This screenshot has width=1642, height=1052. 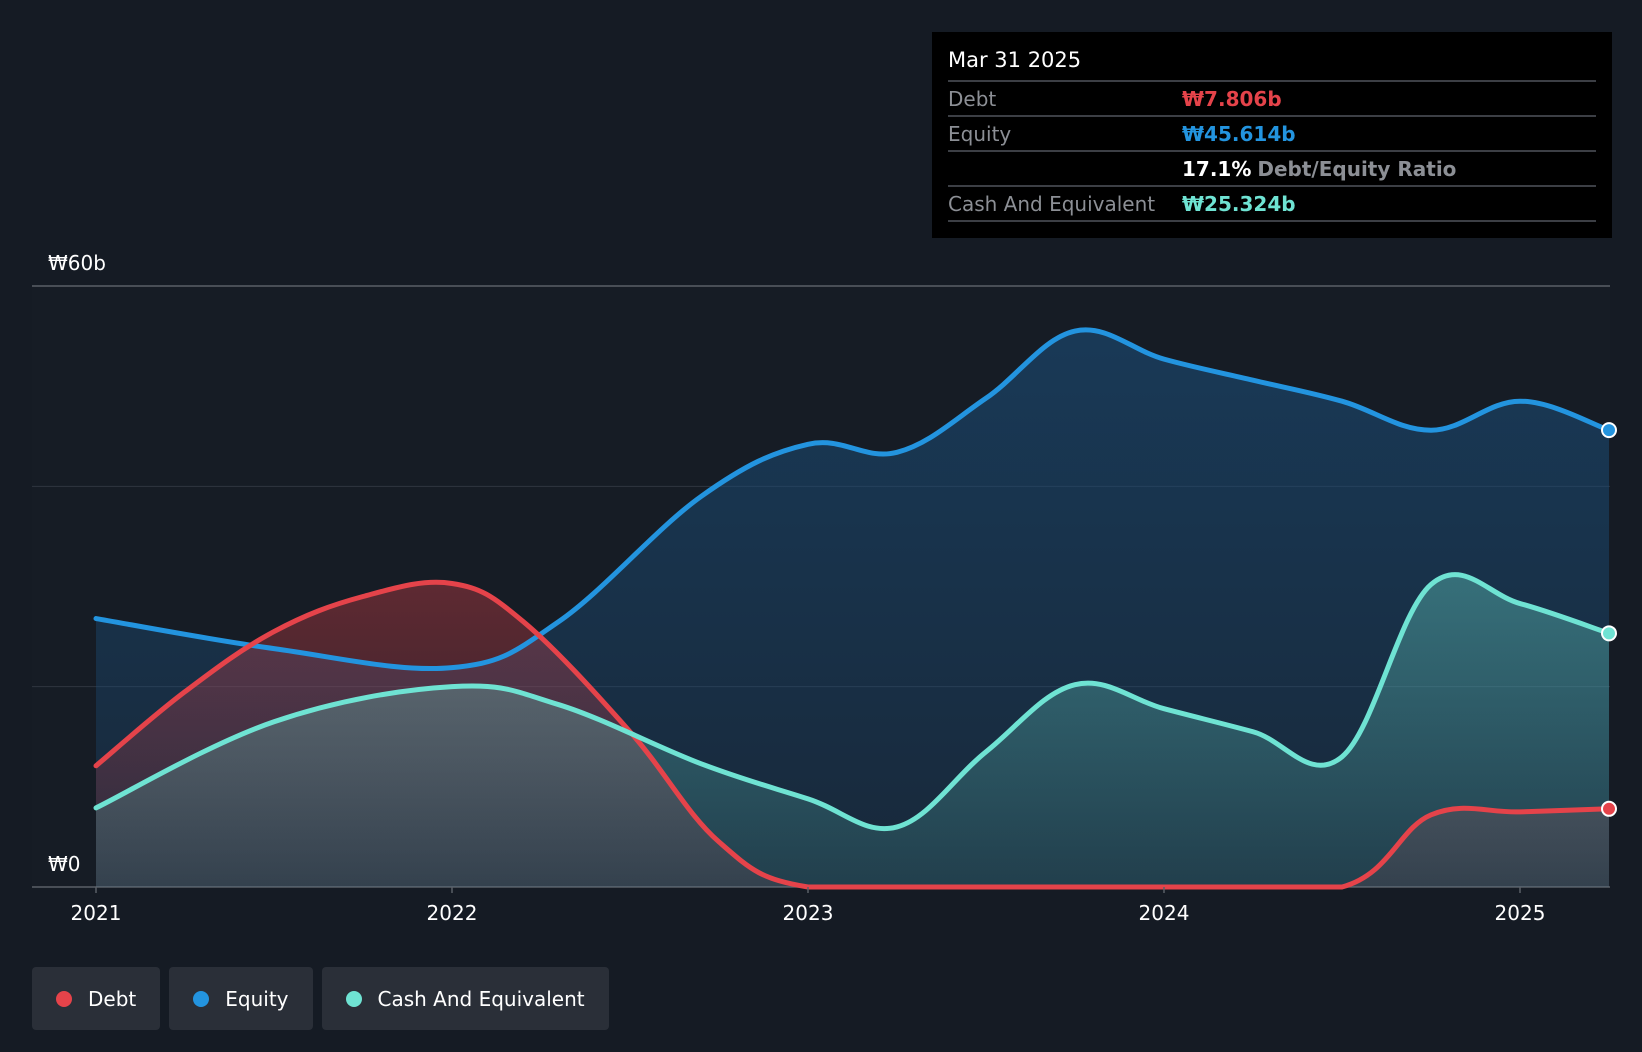 What do you see at coordinates (1609, 808) in the screenshot?
I see `debt-end-point` at bounding box center [1609, 808].